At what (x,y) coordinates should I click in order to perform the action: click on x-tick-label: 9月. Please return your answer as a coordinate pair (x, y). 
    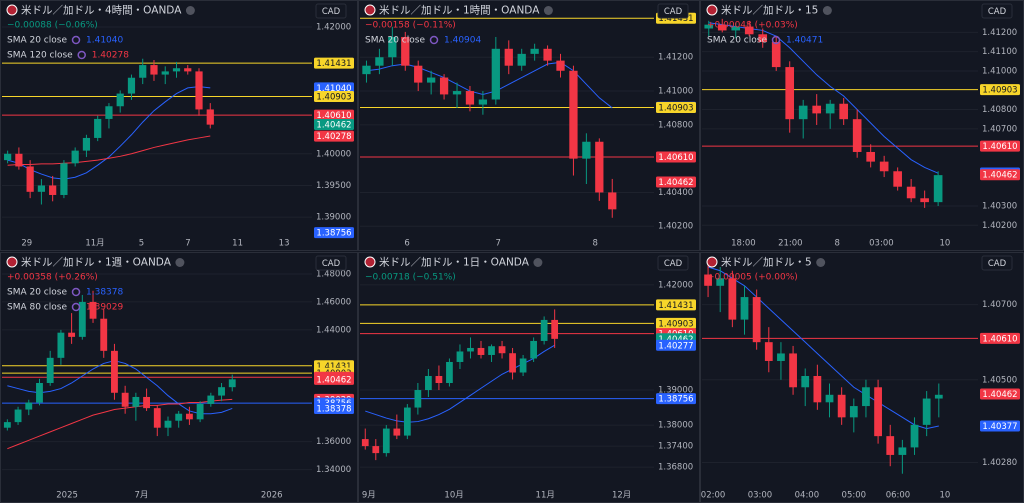
    Looking at the image, I should click on (369, 496).